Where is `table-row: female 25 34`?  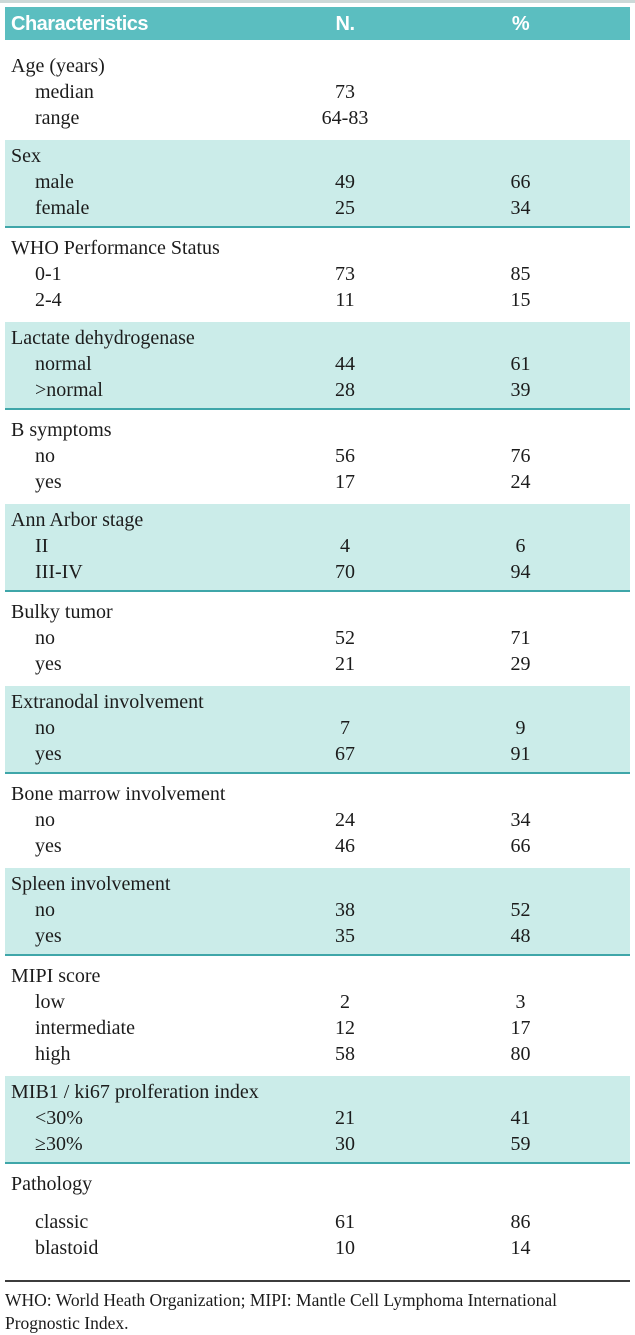 table-row: female 25 34 is located at coordinates (317, 208).